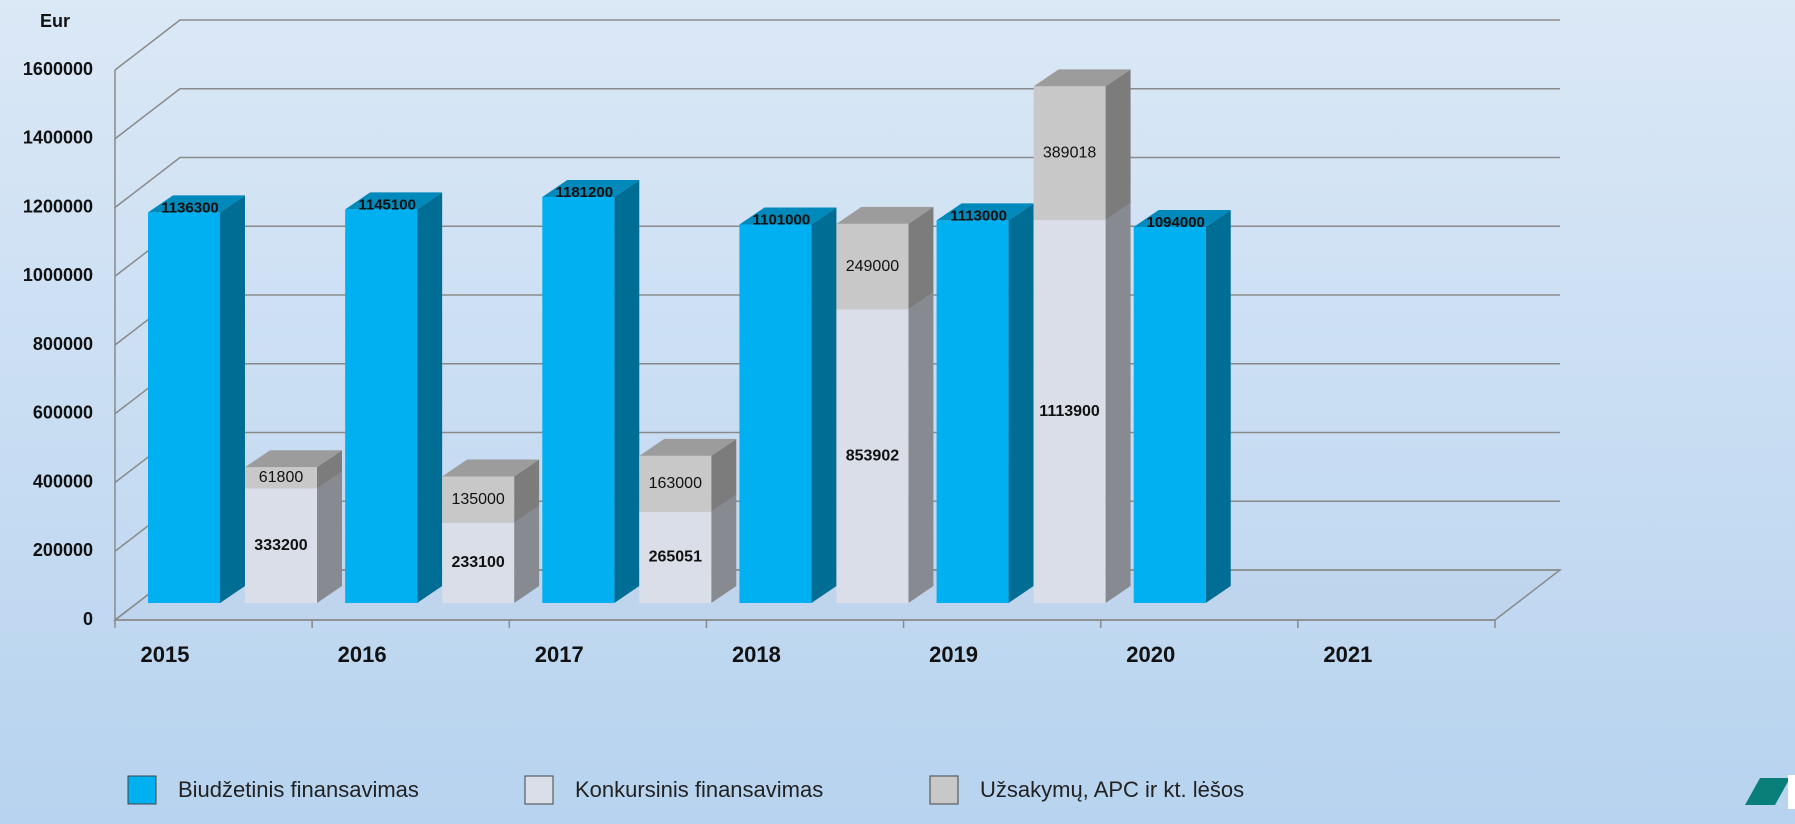  Describe the element at coordinates (387, 204) in the screenshot. I see `data-label: 1145100` at that location.